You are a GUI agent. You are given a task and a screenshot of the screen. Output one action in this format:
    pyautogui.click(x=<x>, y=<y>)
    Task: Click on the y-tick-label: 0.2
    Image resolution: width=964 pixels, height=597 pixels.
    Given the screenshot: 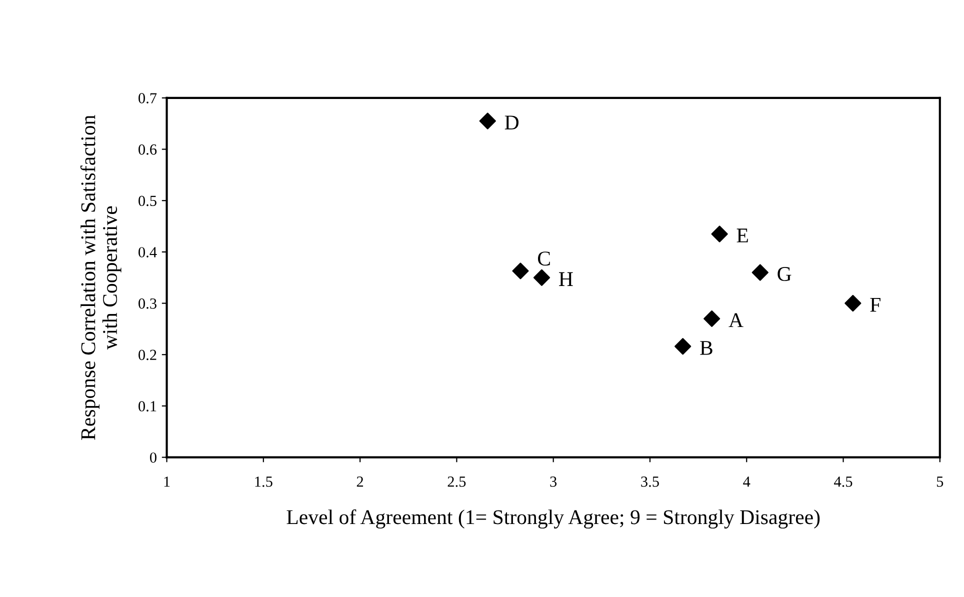 What is the action you would take?
    pyautogui.click(x=147, y=355)
    